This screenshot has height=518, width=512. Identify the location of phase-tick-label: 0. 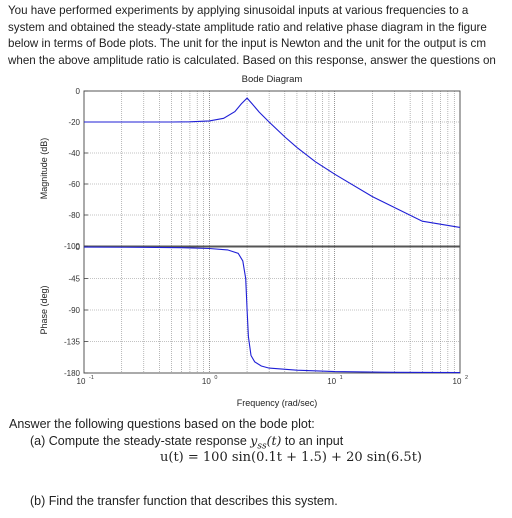
(78, 247).